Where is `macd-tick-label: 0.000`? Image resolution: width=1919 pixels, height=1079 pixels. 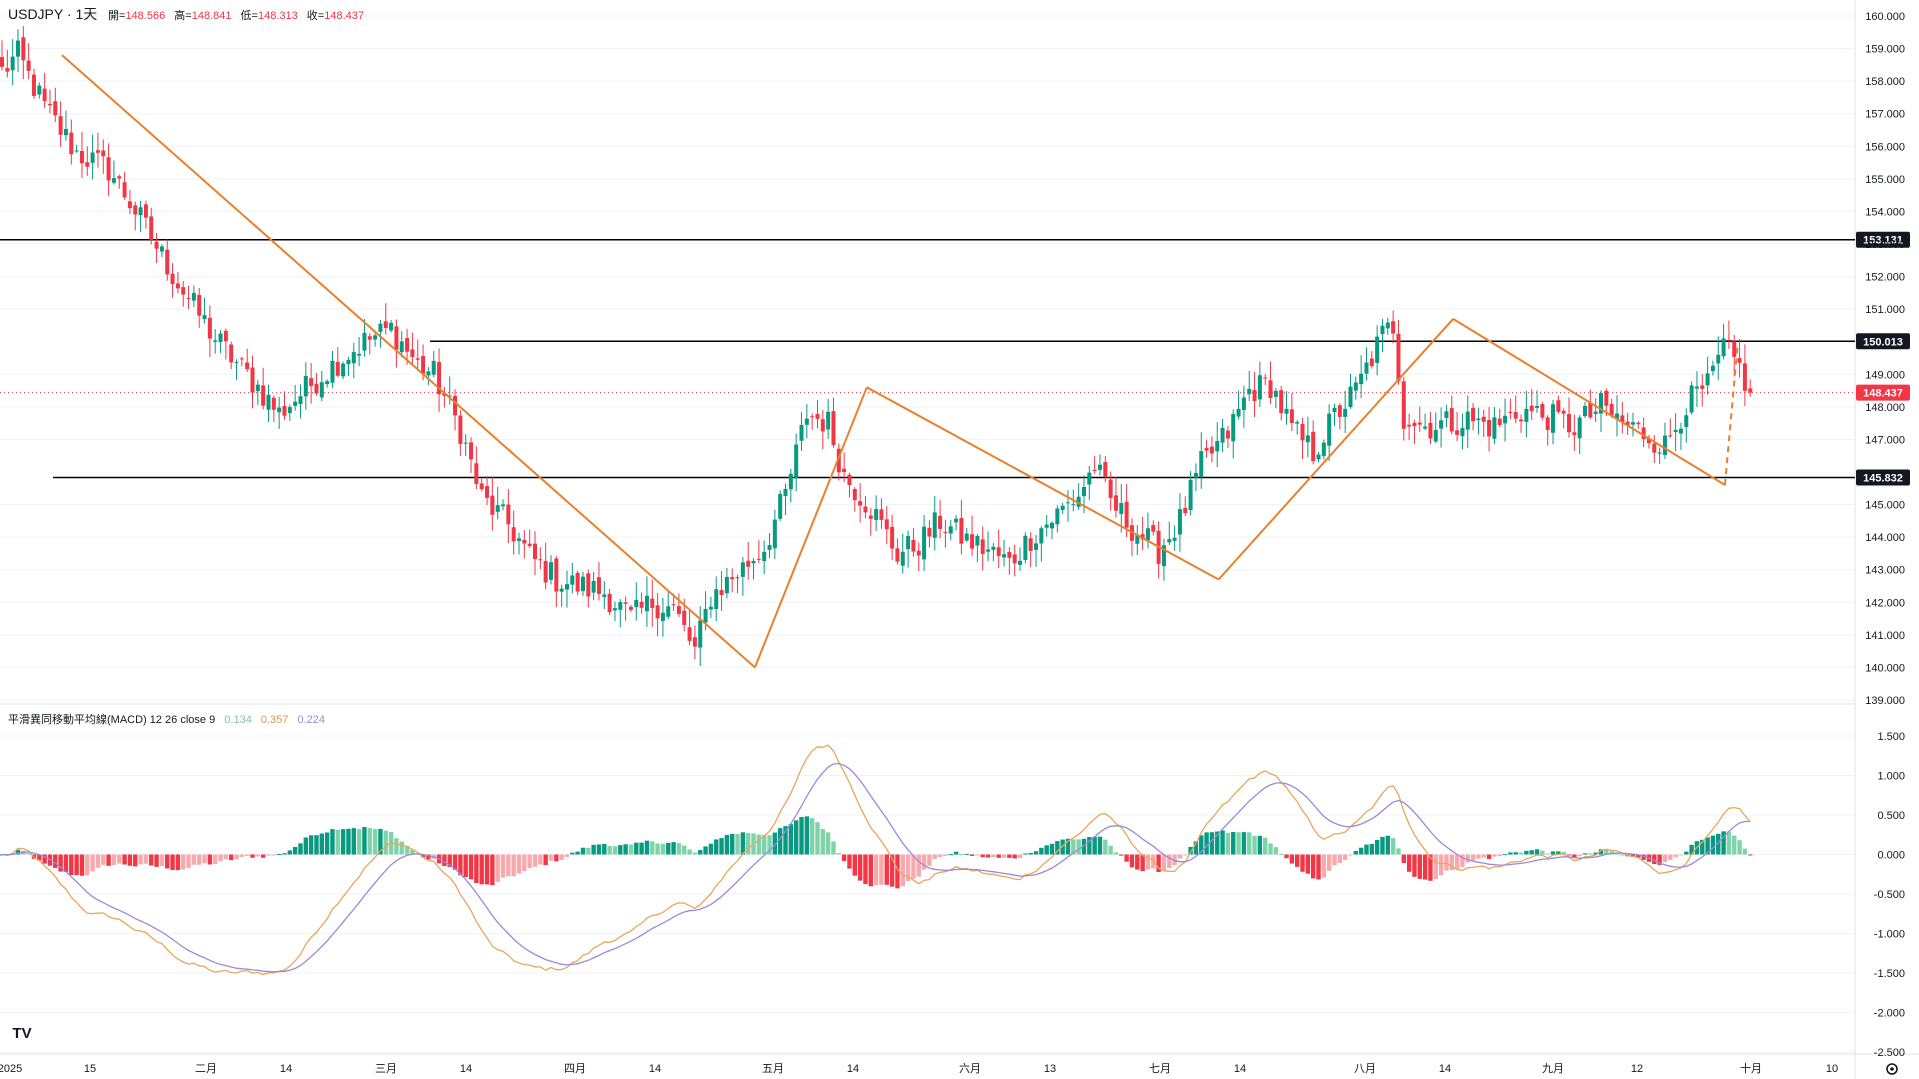 macd-tick-label: 0.000 is located at coordinates (1891, 856).